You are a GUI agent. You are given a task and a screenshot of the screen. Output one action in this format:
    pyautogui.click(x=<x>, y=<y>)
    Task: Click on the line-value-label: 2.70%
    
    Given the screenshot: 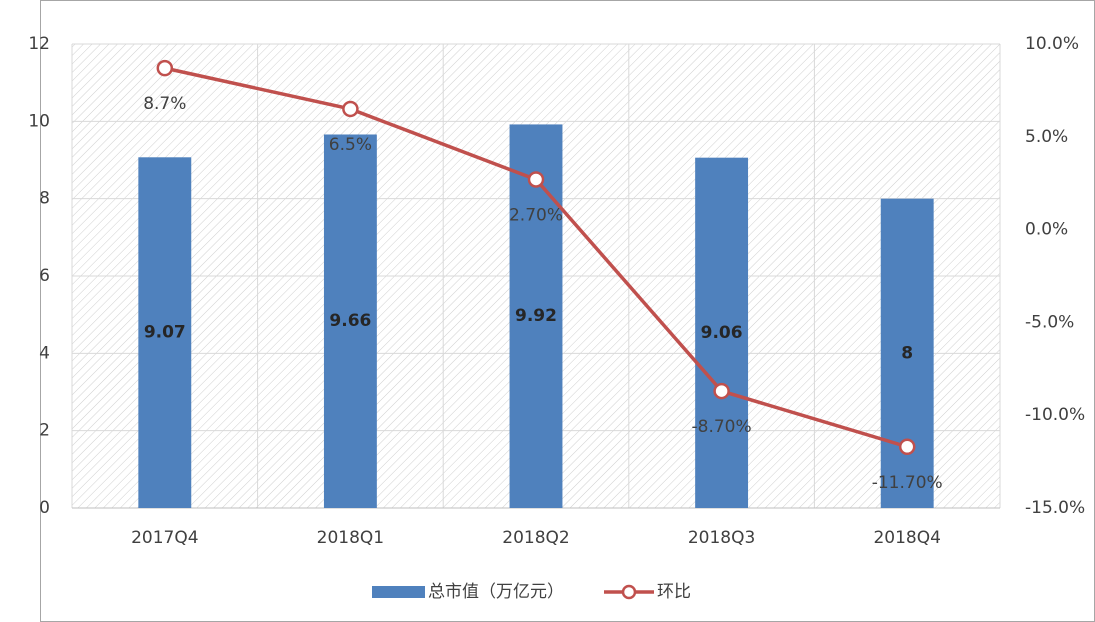 What is the action you would take?
    pyautogui.click(x=536, y=215)
    